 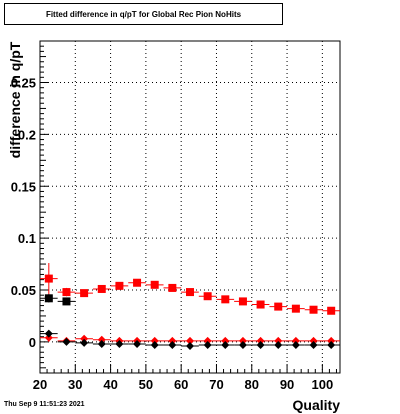 I want to click on y-axis-label: difference in q/pT, so click(x=15, y=99).